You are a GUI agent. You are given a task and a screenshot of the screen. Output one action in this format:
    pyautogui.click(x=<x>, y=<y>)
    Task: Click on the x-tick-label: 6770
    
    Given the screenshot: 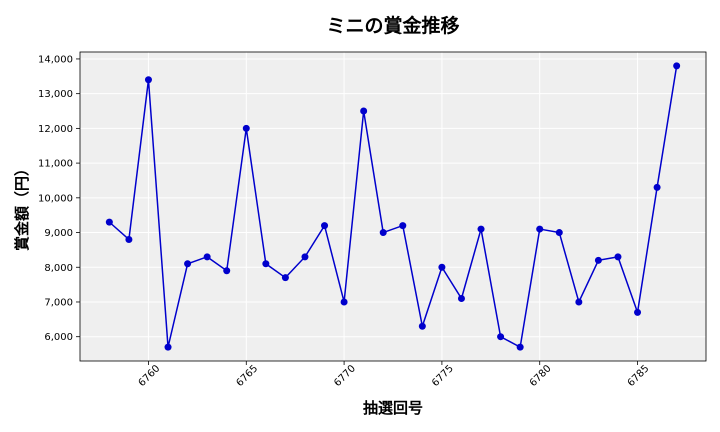 What is the action you would take?
    pyautogui.click(x=345, y=376)
    